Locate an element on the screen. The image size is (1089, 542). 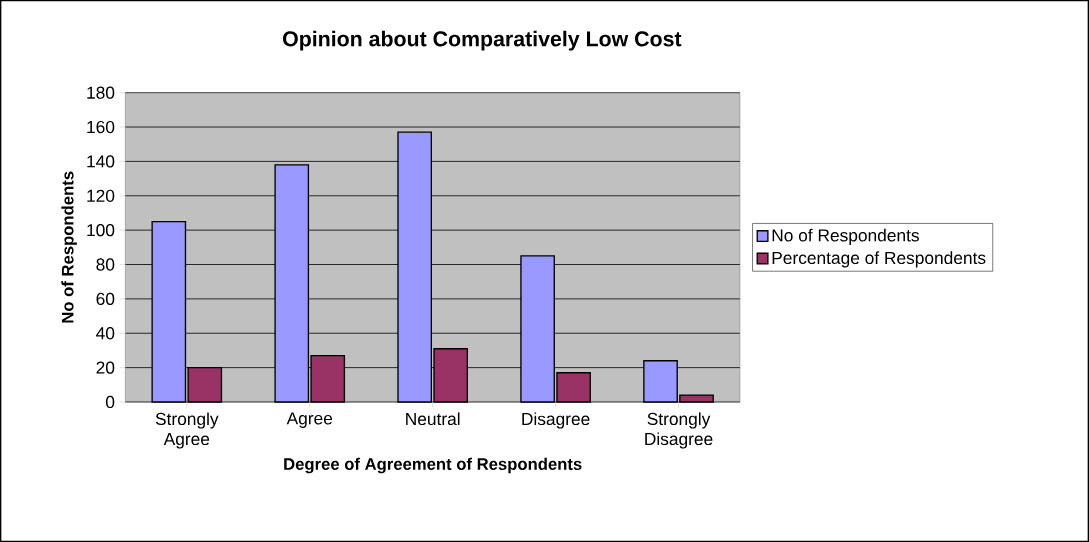
legend-label: Percentage of Respondents is located at coordinates (879, 259).